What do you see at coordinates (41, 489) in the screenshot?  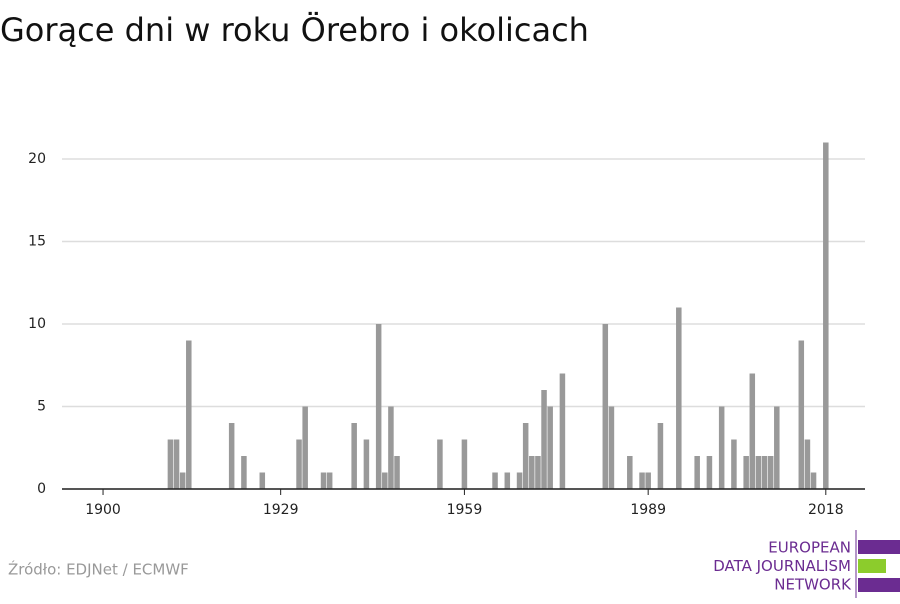 I see `y-tick-label: 0` at bounding box center [41, 489].